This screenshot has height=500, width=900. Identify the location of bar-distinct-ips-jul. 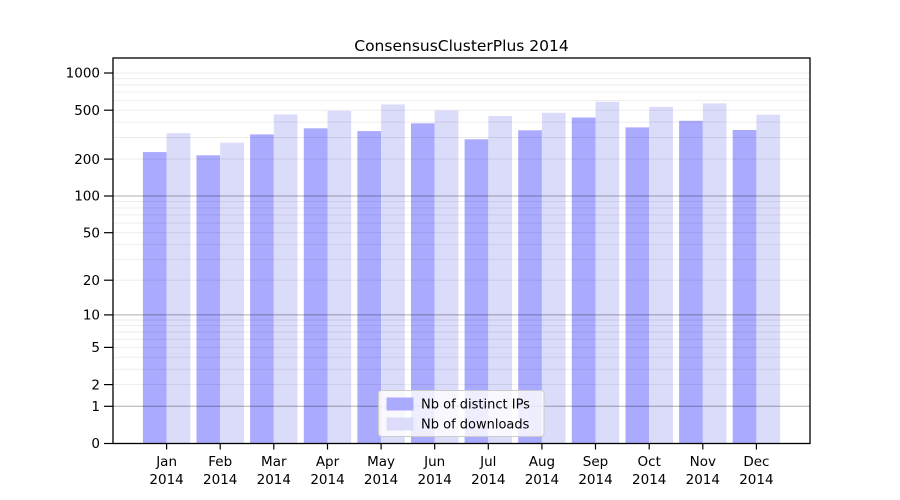
(476, 291).